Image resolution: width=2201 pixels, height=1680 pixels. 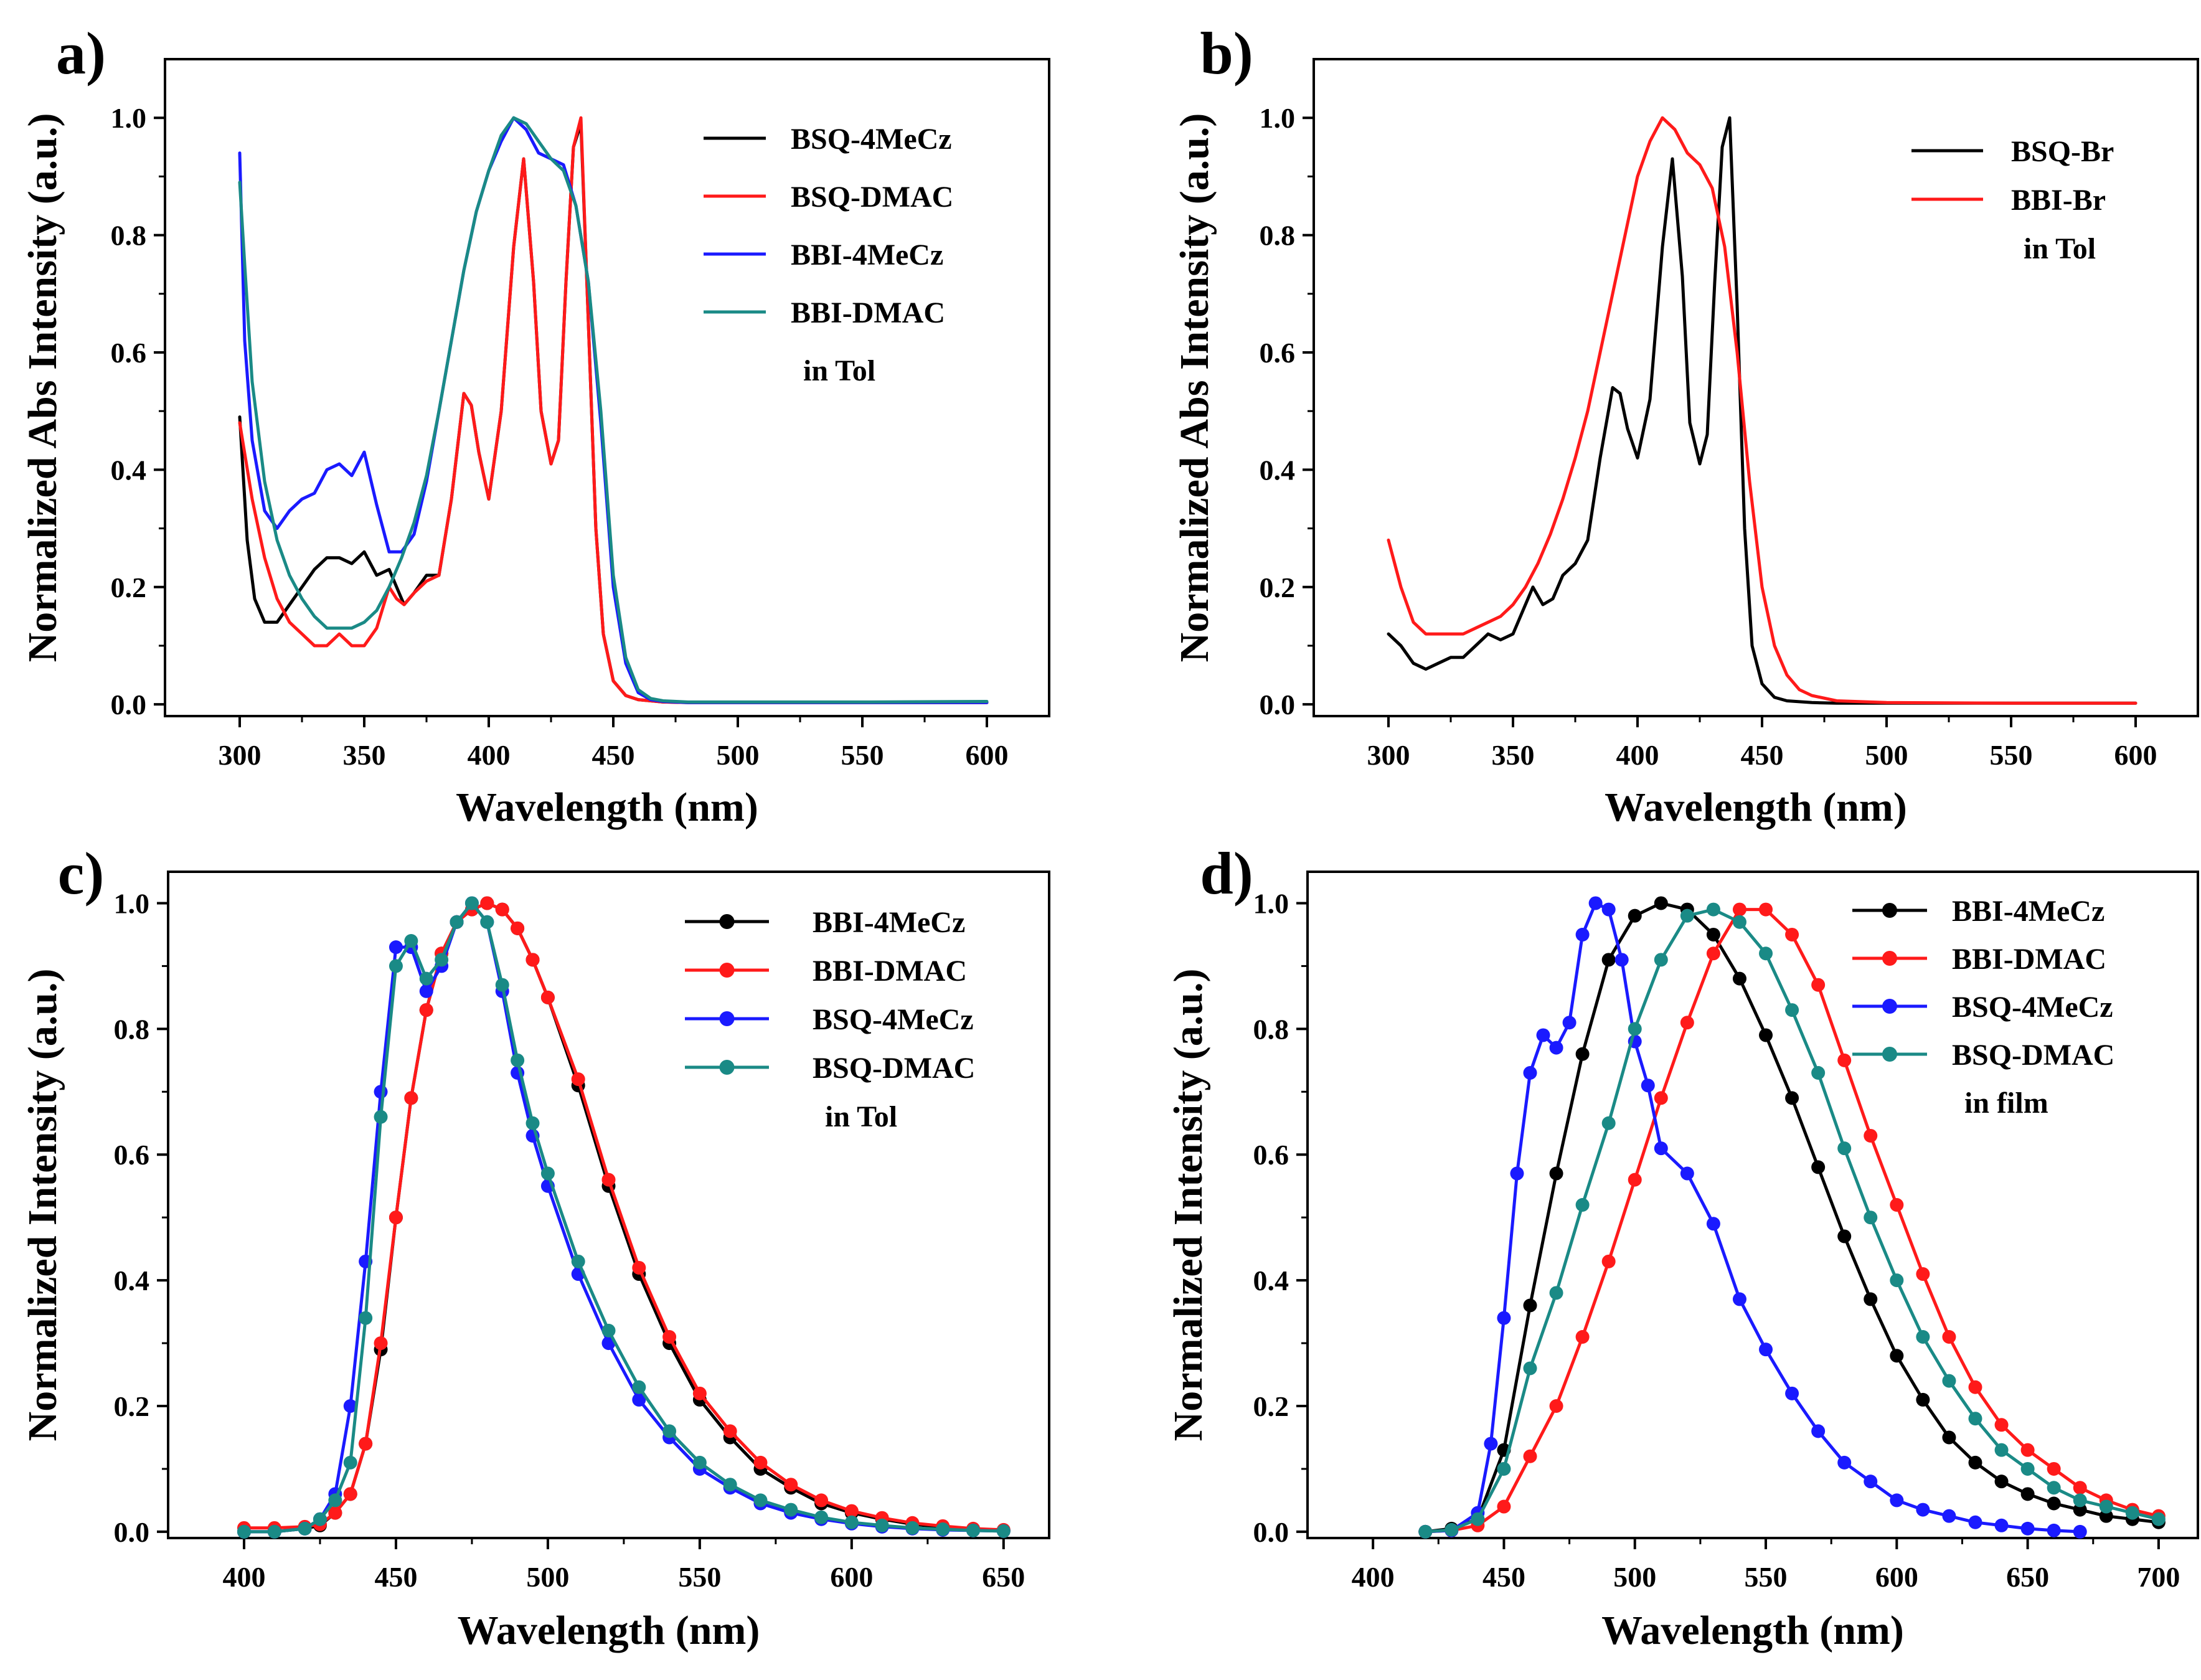 I want to click on legend-note: in Tol, so click(x=861, y=1116).